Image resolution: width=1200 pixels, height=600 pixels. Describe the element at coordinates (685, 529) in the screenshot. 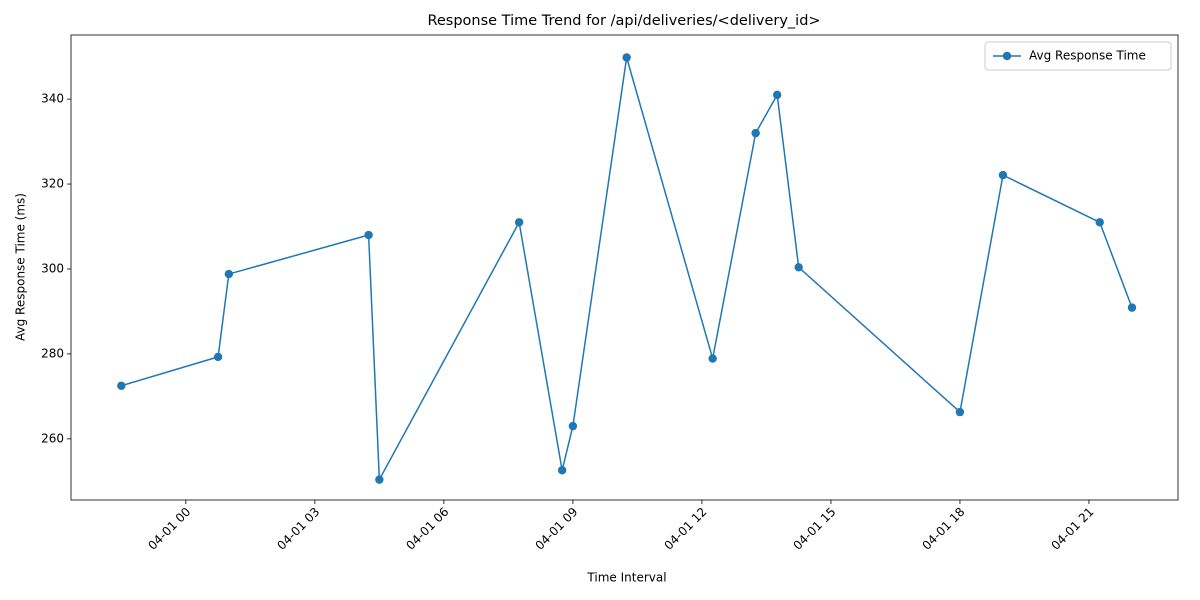

I see `x-tick-label: 04-01 12` at that location.